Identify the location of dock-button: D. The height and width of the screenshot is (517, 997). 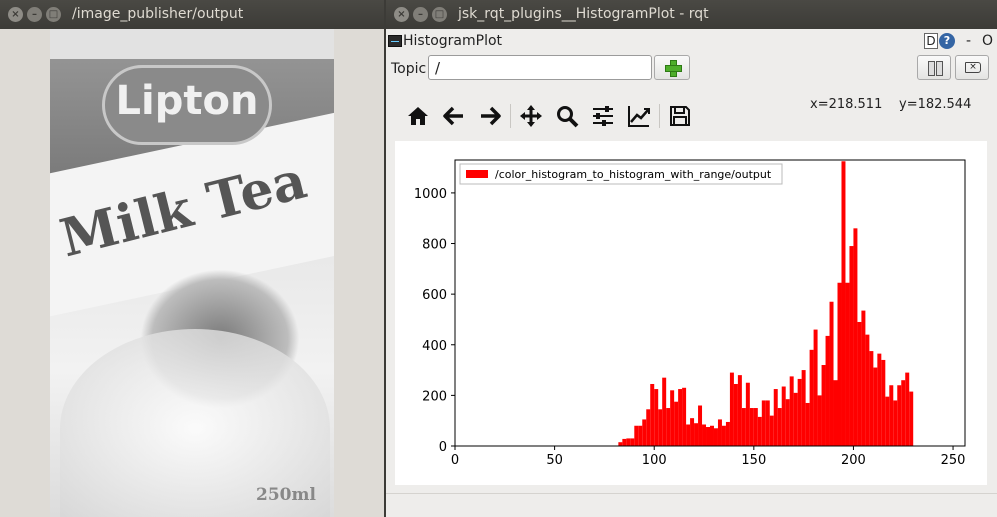
(931, 41).